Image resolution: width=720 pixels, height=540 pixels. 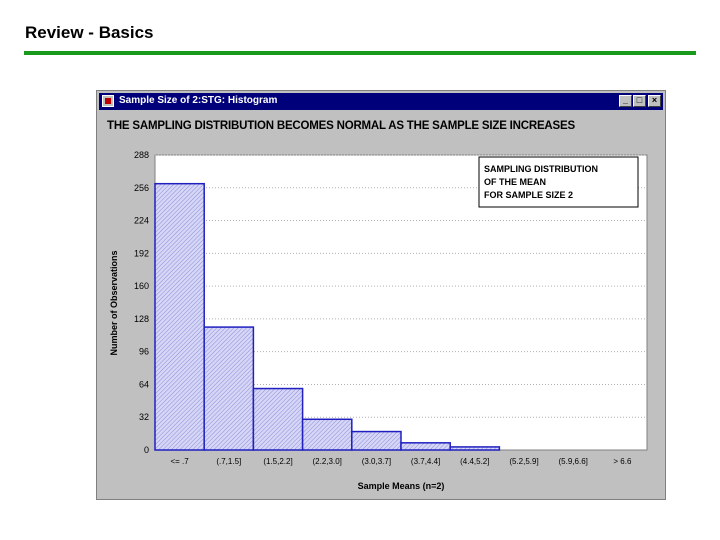 I want to click on legend-line: SAMPLING DISTRIBUTION, so click(x=541, y=169).